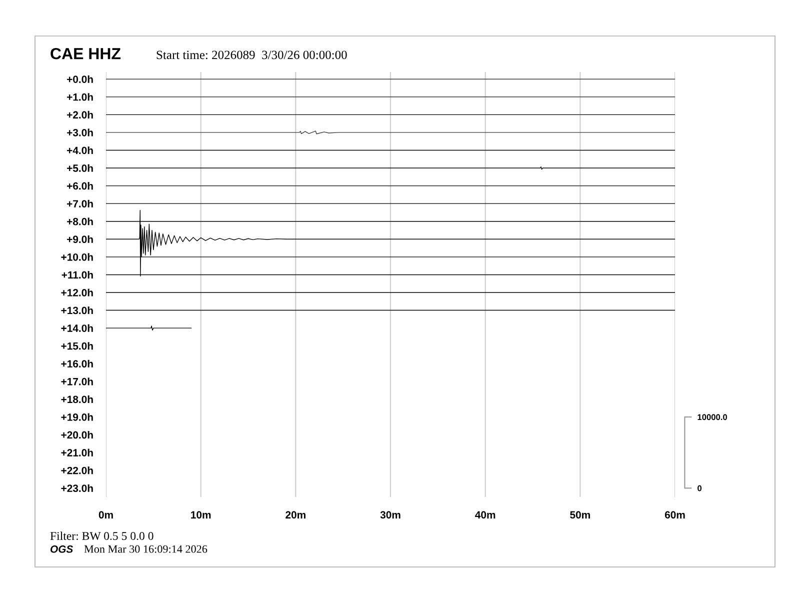  What do you see at coordinates (77, 382) in the screenshot?
I see `y-tick-label: +17.0h` at bounding box center [77, 382].